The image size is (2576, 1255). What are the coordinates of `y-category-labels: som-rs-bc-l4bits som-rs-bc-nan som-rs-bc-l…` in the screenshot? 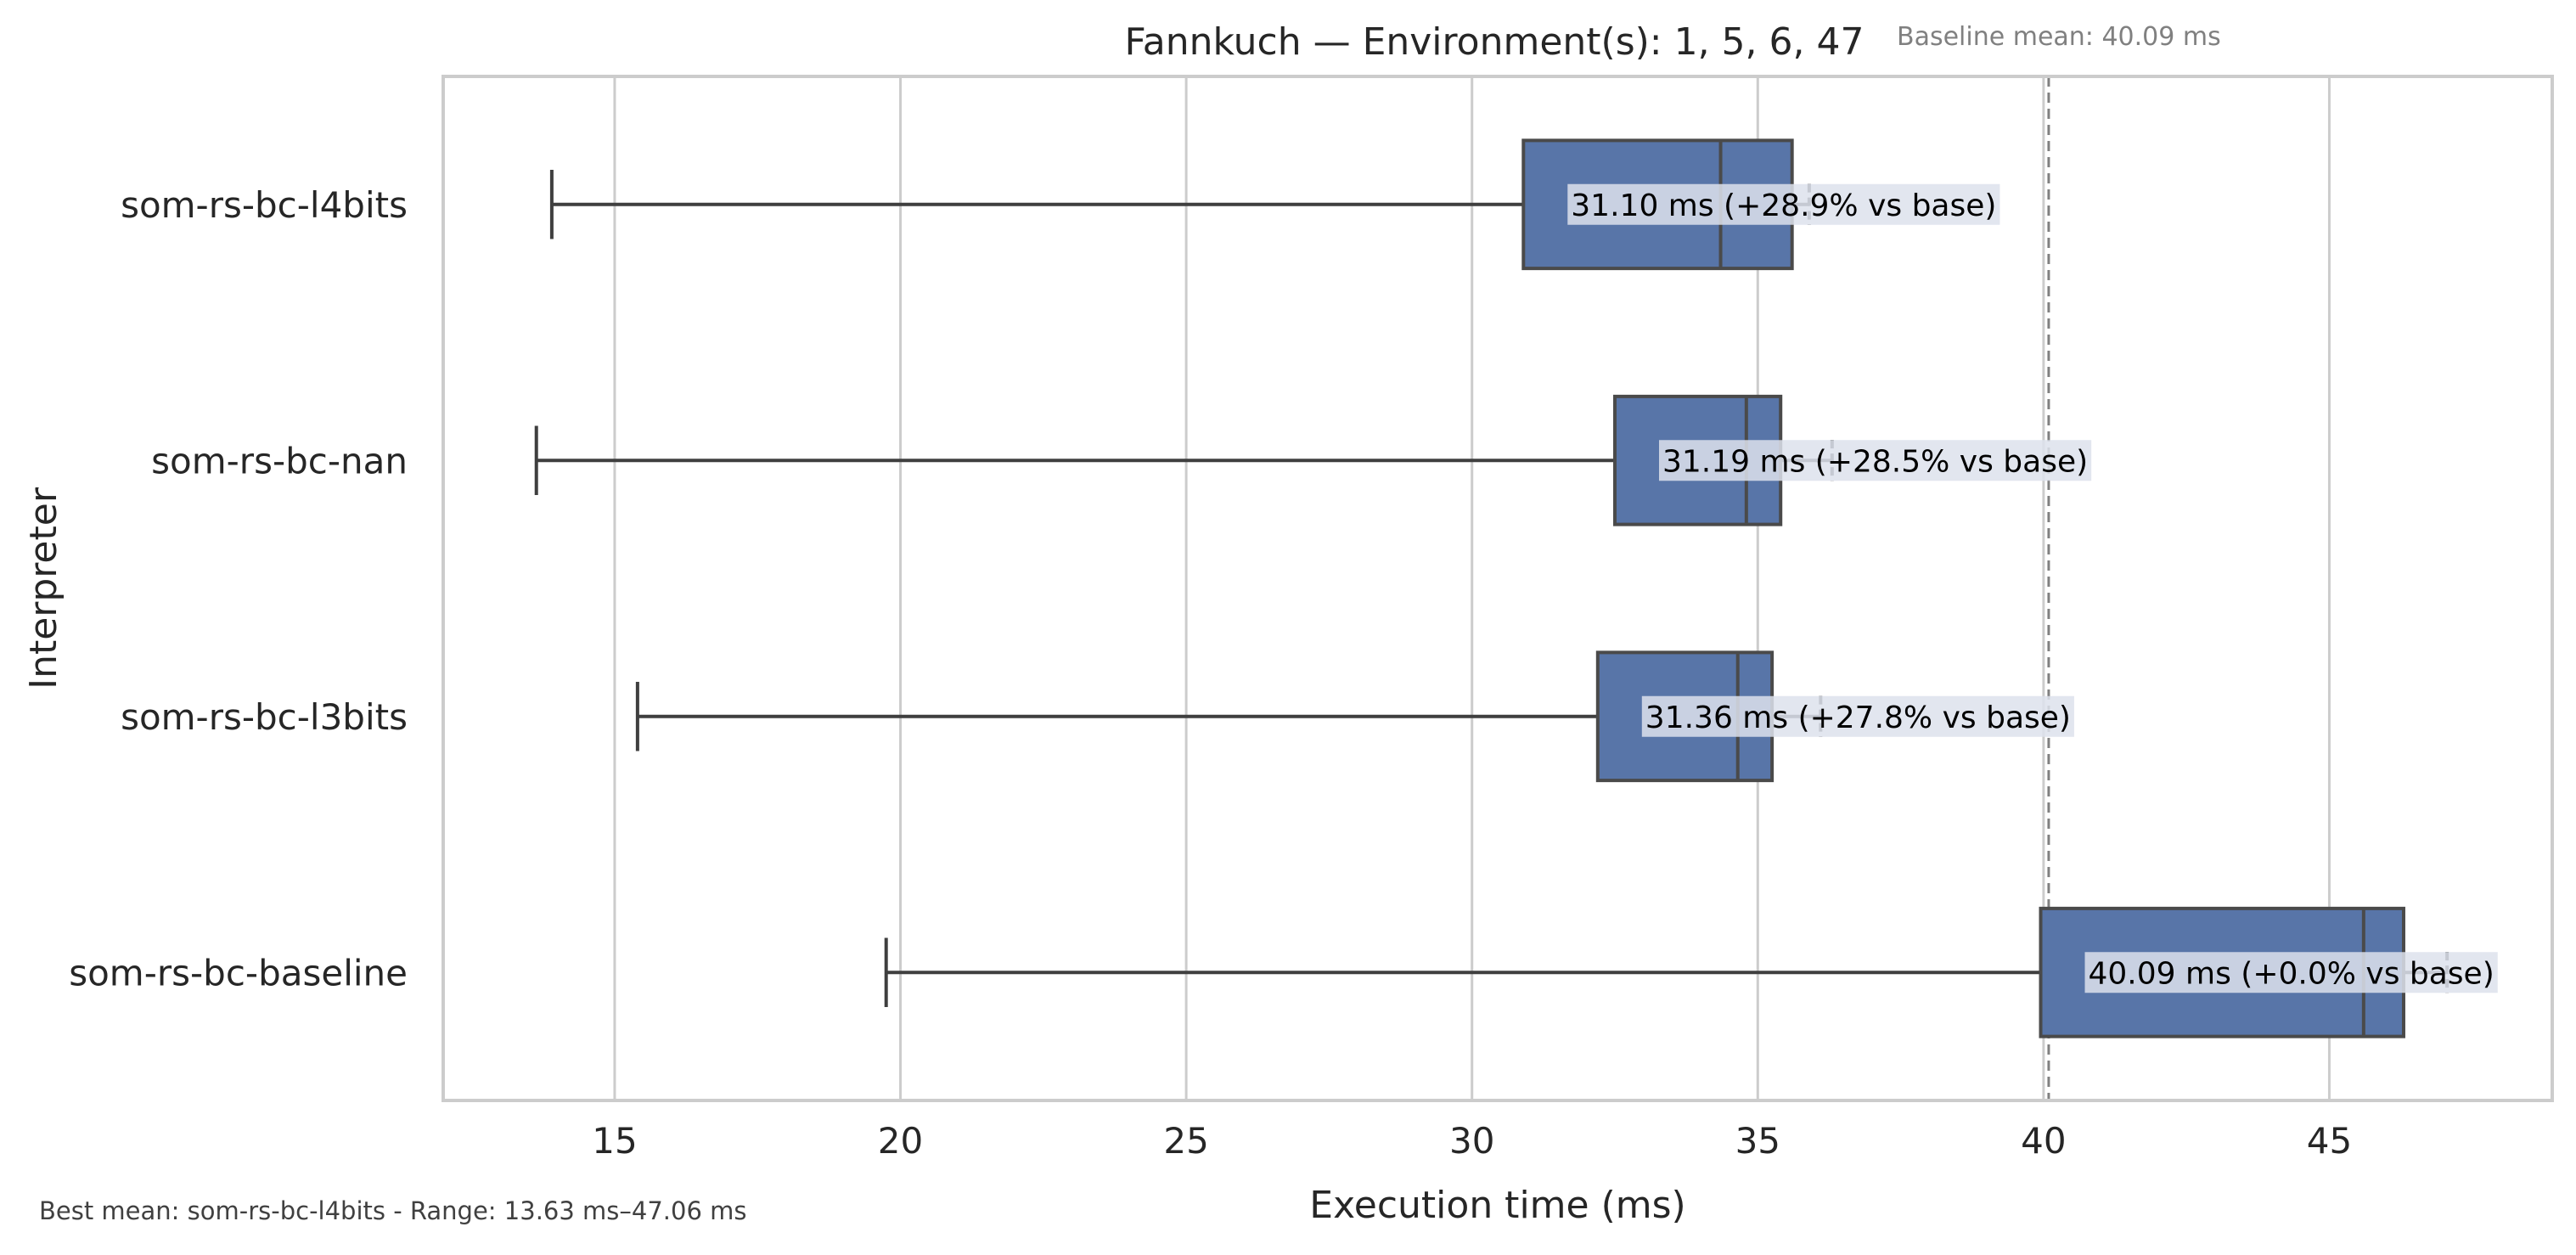 It's located at (238, 589).